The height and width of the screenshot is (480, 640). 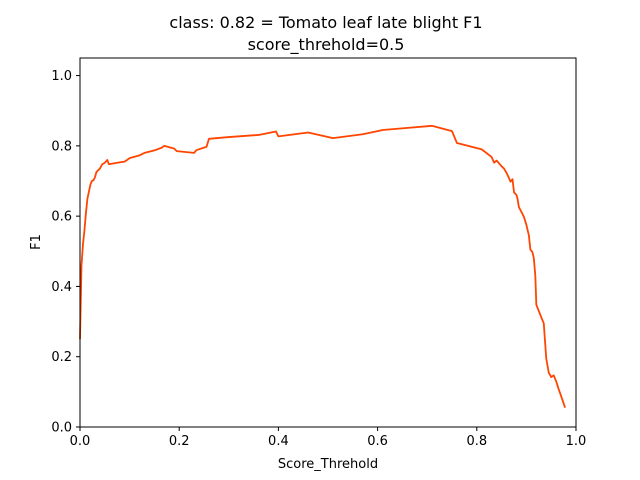 I want to click on y-axis-ticks: 0.0 0.2 0.4 0.6 0.8 1.0, so click(x=65, y=252).